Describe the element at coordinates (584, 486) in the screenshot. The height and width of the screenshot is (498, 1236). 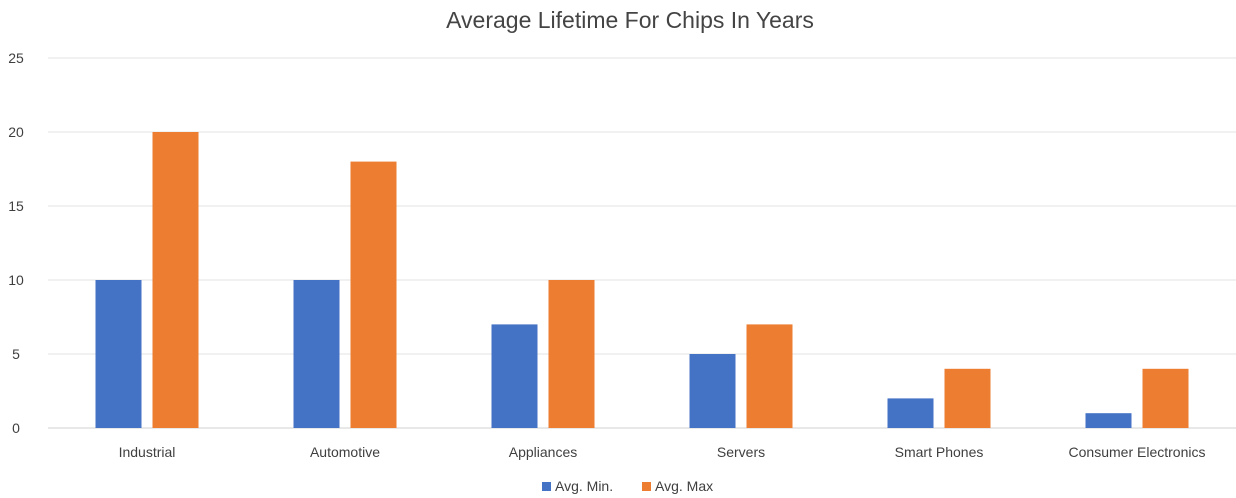
I see `legend-label: Avg. Min.` at that location.